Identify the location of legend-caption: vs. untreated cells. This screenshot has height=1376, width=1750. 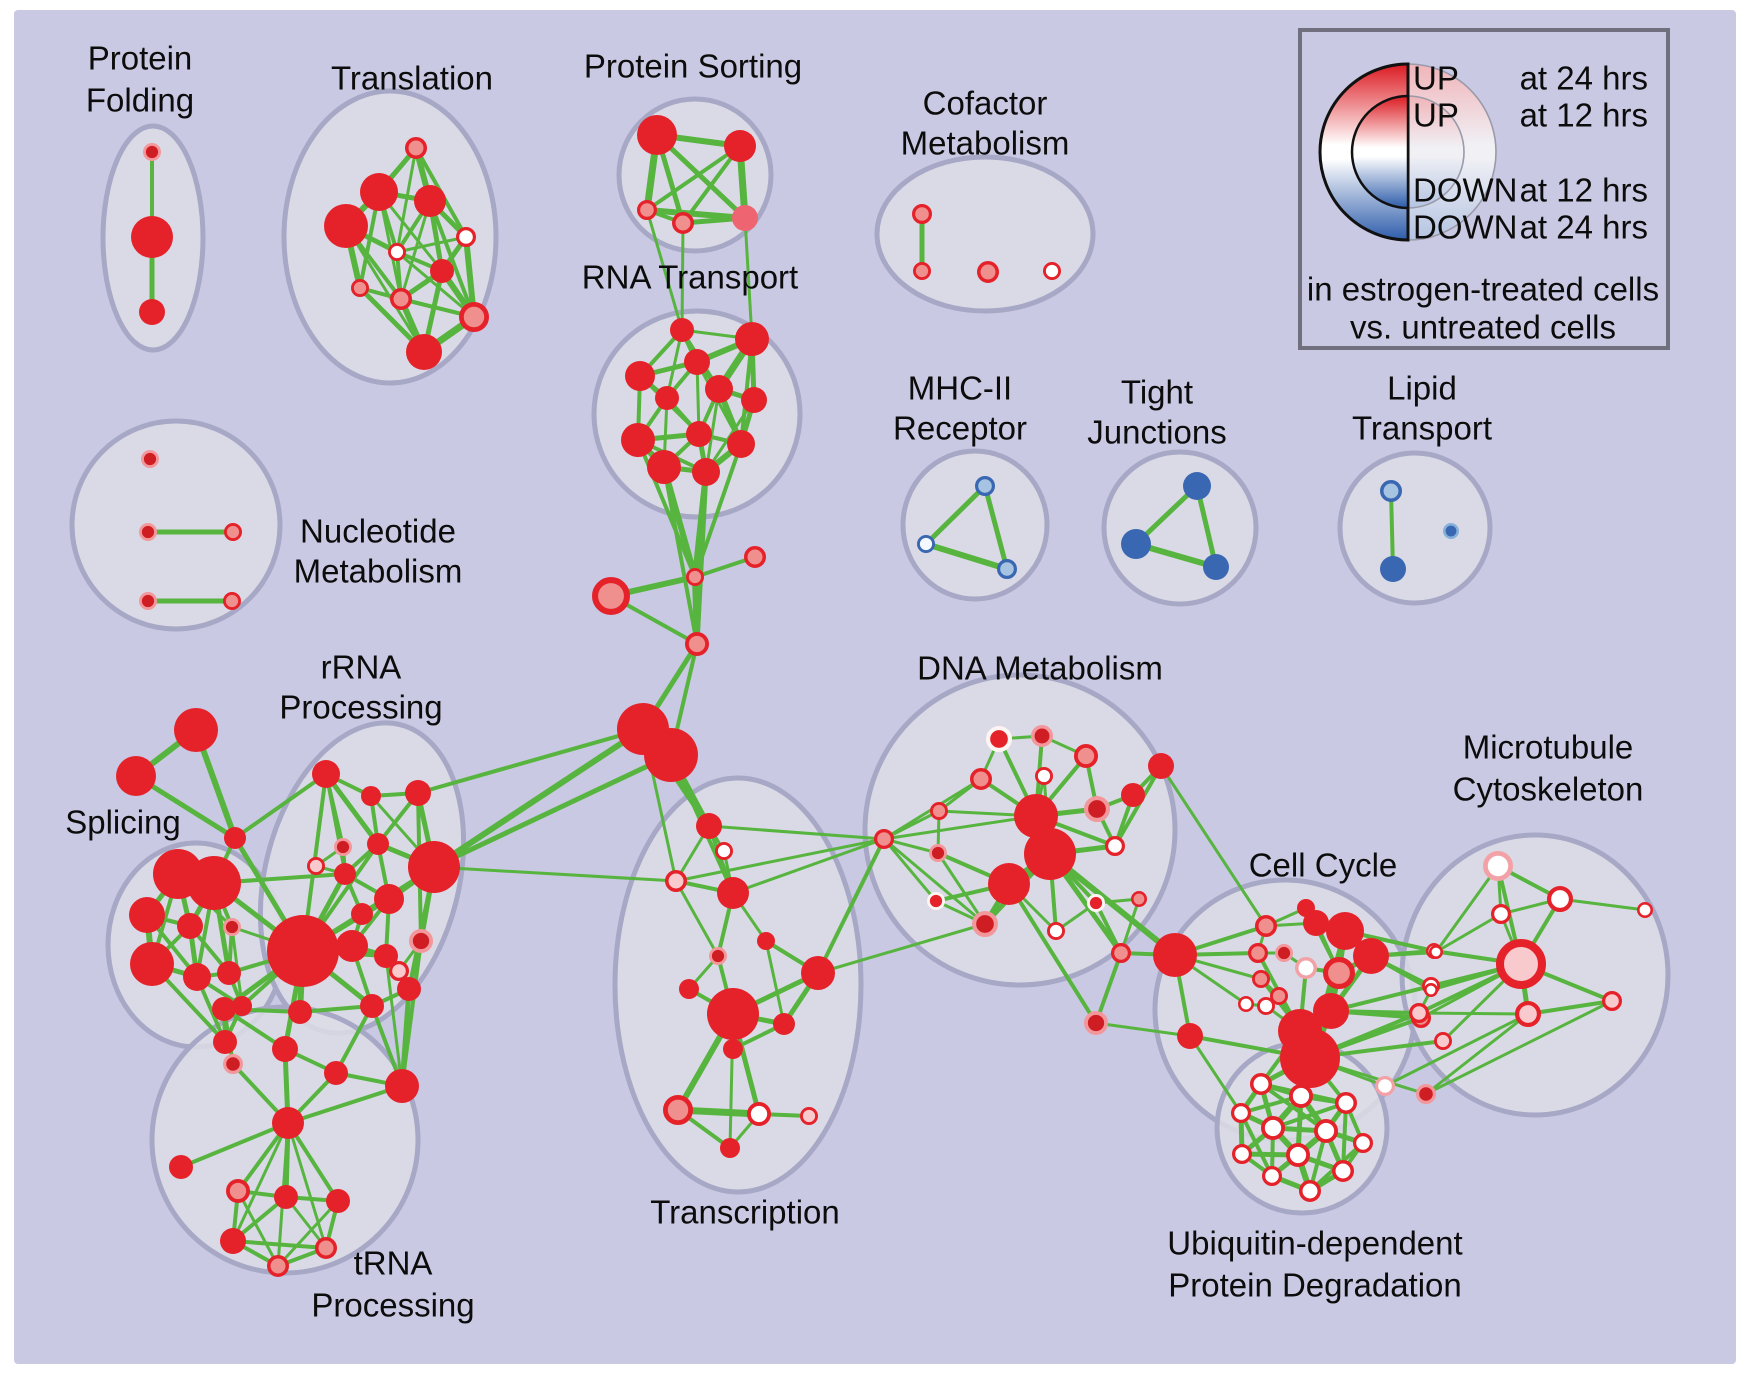
(1483, 327).